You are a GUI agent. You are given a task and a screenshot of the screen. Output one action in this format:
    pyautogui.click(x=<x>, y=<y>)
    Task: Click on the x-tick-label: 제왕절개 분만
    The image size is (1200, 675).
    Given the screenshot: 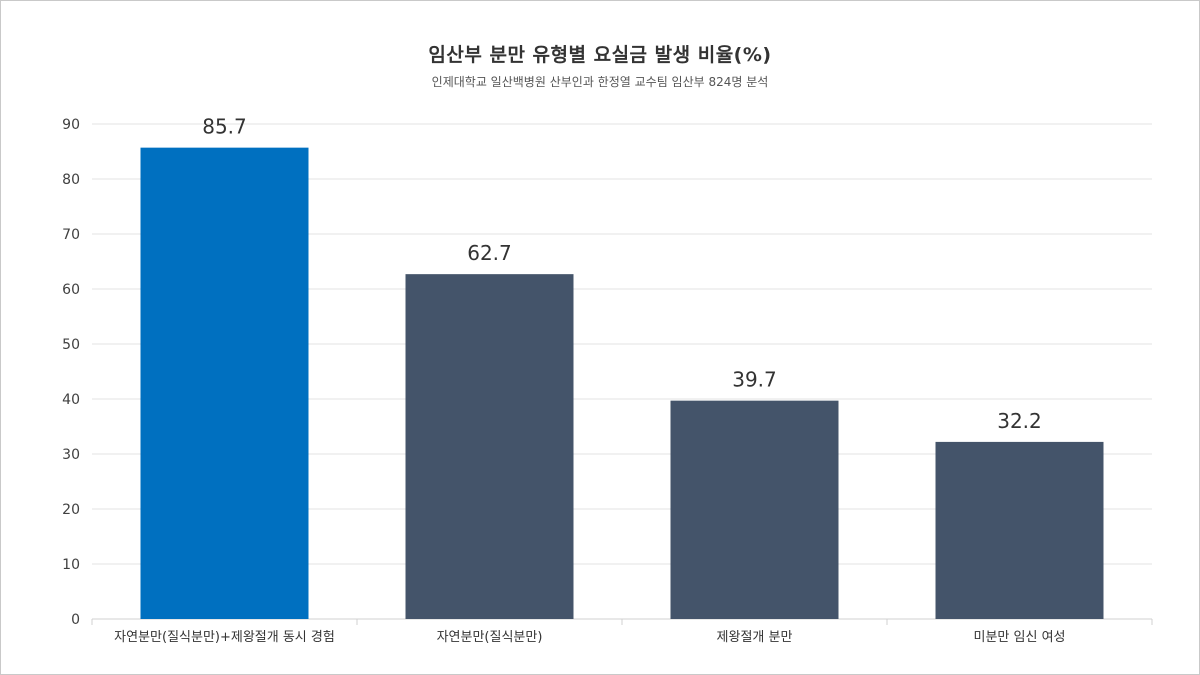 What is the action you would take?
    pyautogui.click(x=755, y=637)
    